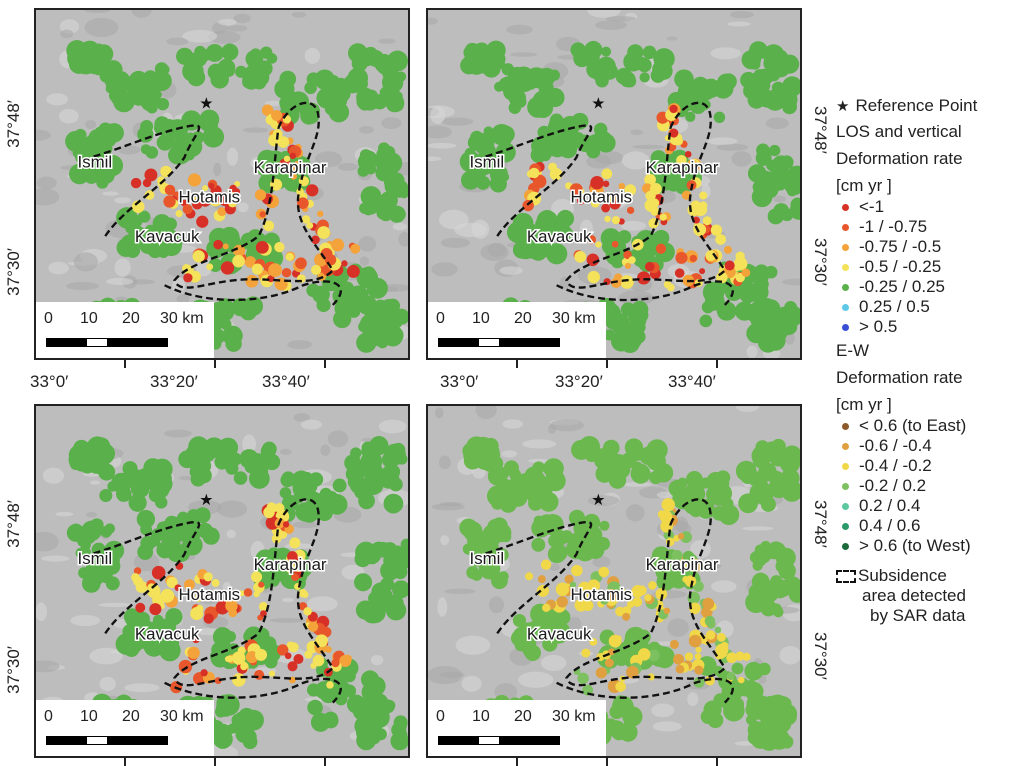  Describe the element at coordinates (930, 207) in the screenshot. I see `legend-los-class-row: <-1` at that location.